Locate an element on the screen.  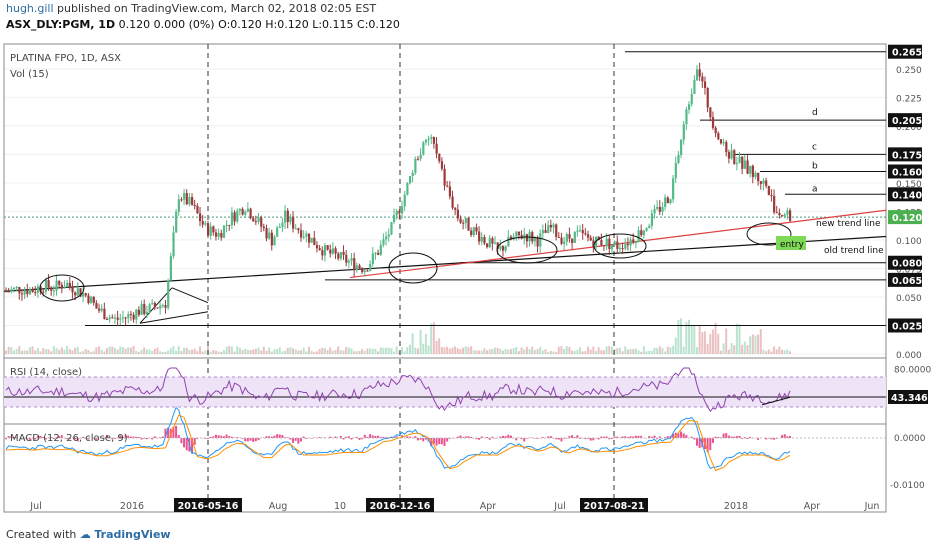
tradingview-brand: TradingView is located at coordinates (132, 534).